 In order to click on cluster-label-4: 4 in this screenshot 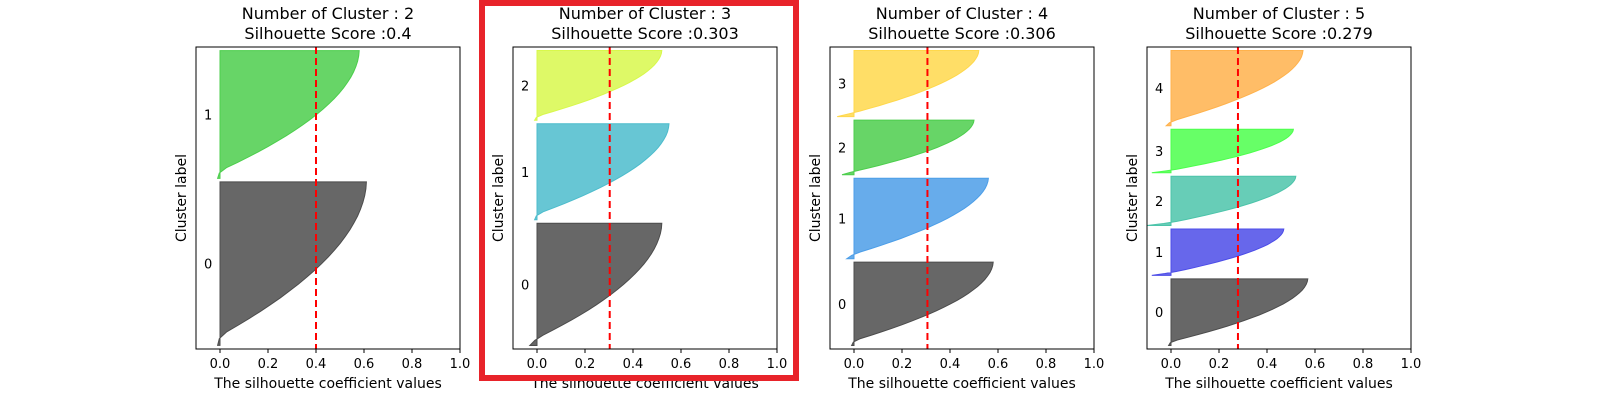, I will do `click(1159, 89)`.